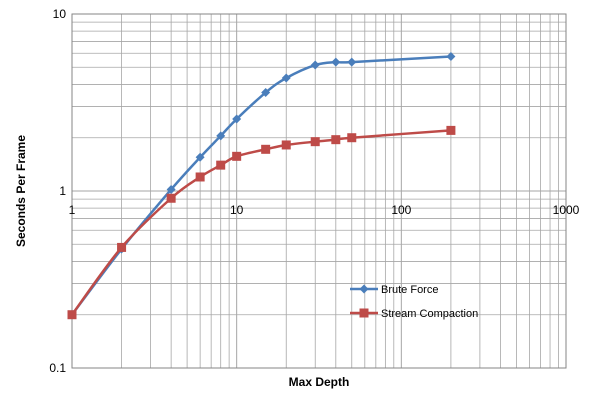 The image size is (593, 401). I want to click on legend-marker-stream-compaction, so click(364, 313).